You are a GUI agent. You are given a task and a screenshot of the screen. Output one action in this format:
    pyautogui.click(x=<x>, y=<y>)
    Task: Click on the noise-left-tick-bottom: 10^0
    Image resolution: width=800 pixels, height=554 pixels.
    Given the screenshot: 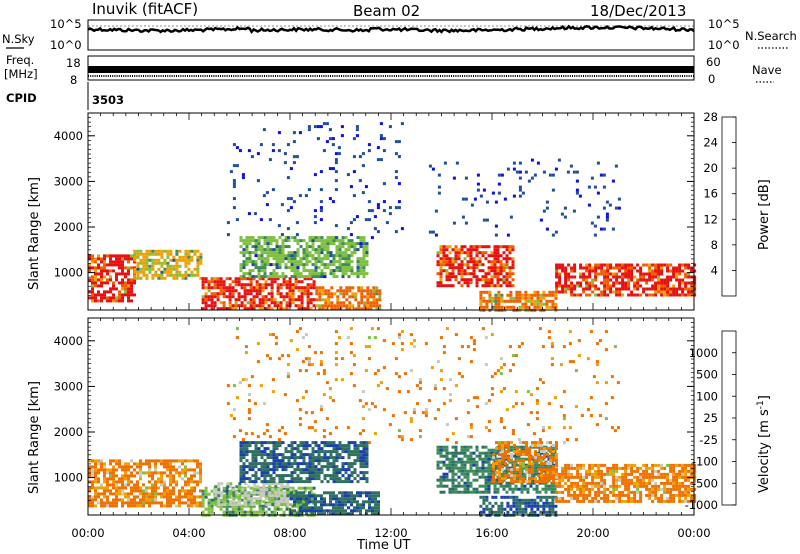 What is the action you would take?
    pyautogui.click(x=66, y=45)
    